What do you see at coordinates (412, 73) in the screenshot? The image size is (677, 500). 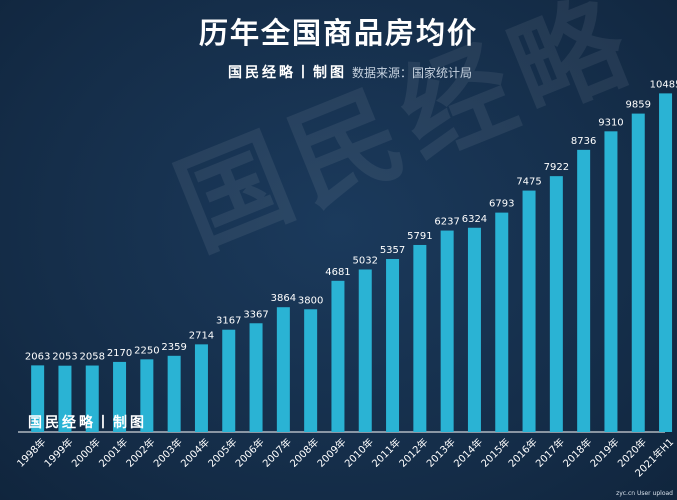 I see `source-label: 数据来源：国家统计局` at bounding box center [412, 73].